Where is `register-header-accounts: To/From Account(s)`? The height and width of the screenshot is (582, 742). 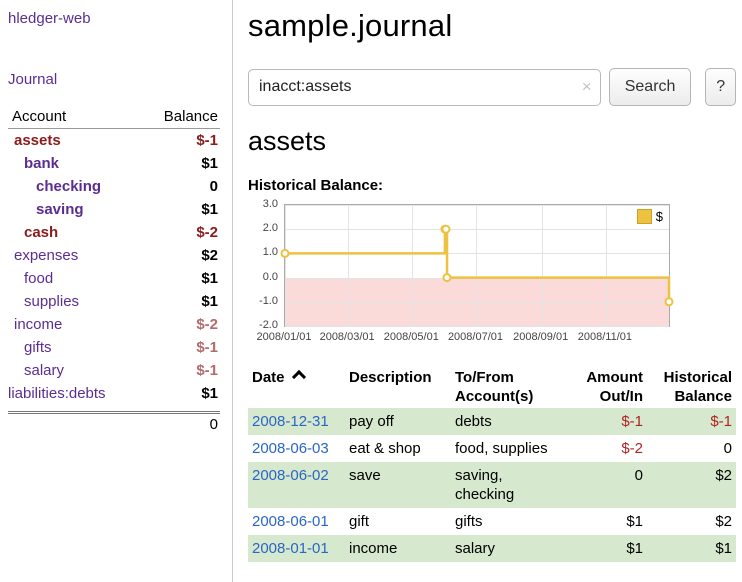
register-header-accounts: To/From Account(s) is located at coordinates (494, 387).